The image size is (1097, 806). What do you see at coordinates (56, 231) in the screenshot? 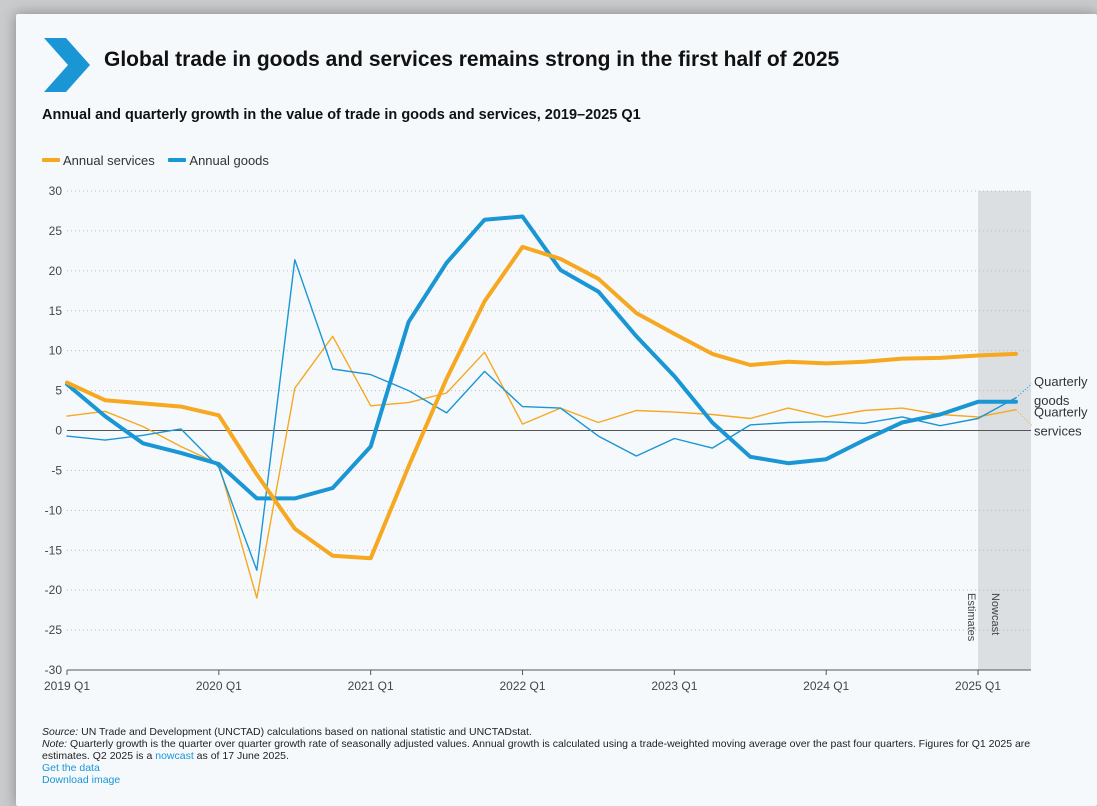
I see `y-tick-label: 25` at bounding box center [56, 231].